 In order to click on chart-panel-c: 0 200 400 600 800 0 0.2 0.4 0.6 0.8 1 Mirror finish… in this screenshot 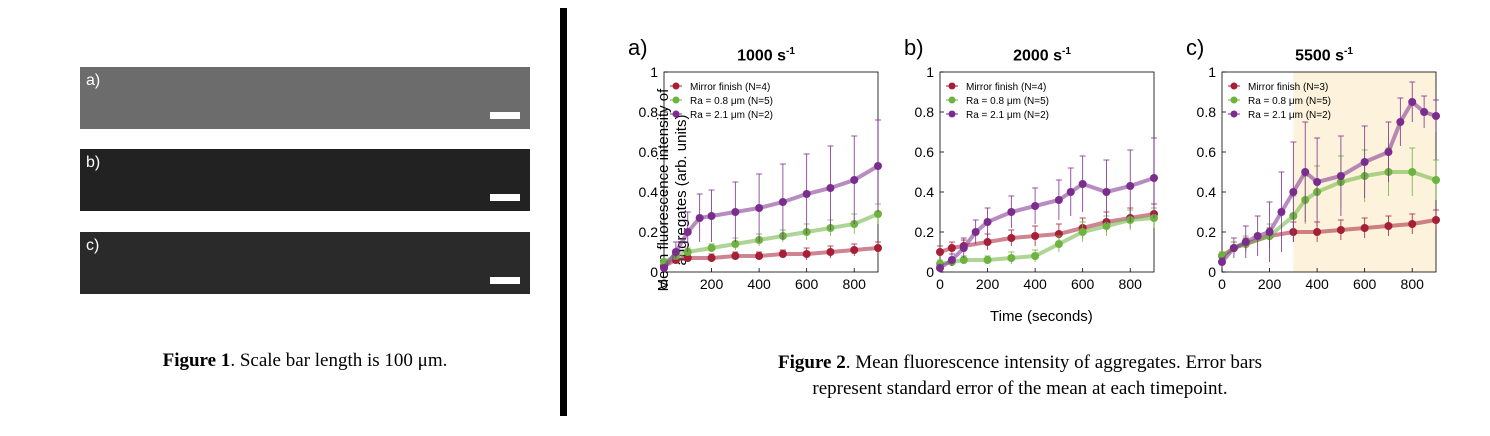, I will do `click(1318, 178)`.